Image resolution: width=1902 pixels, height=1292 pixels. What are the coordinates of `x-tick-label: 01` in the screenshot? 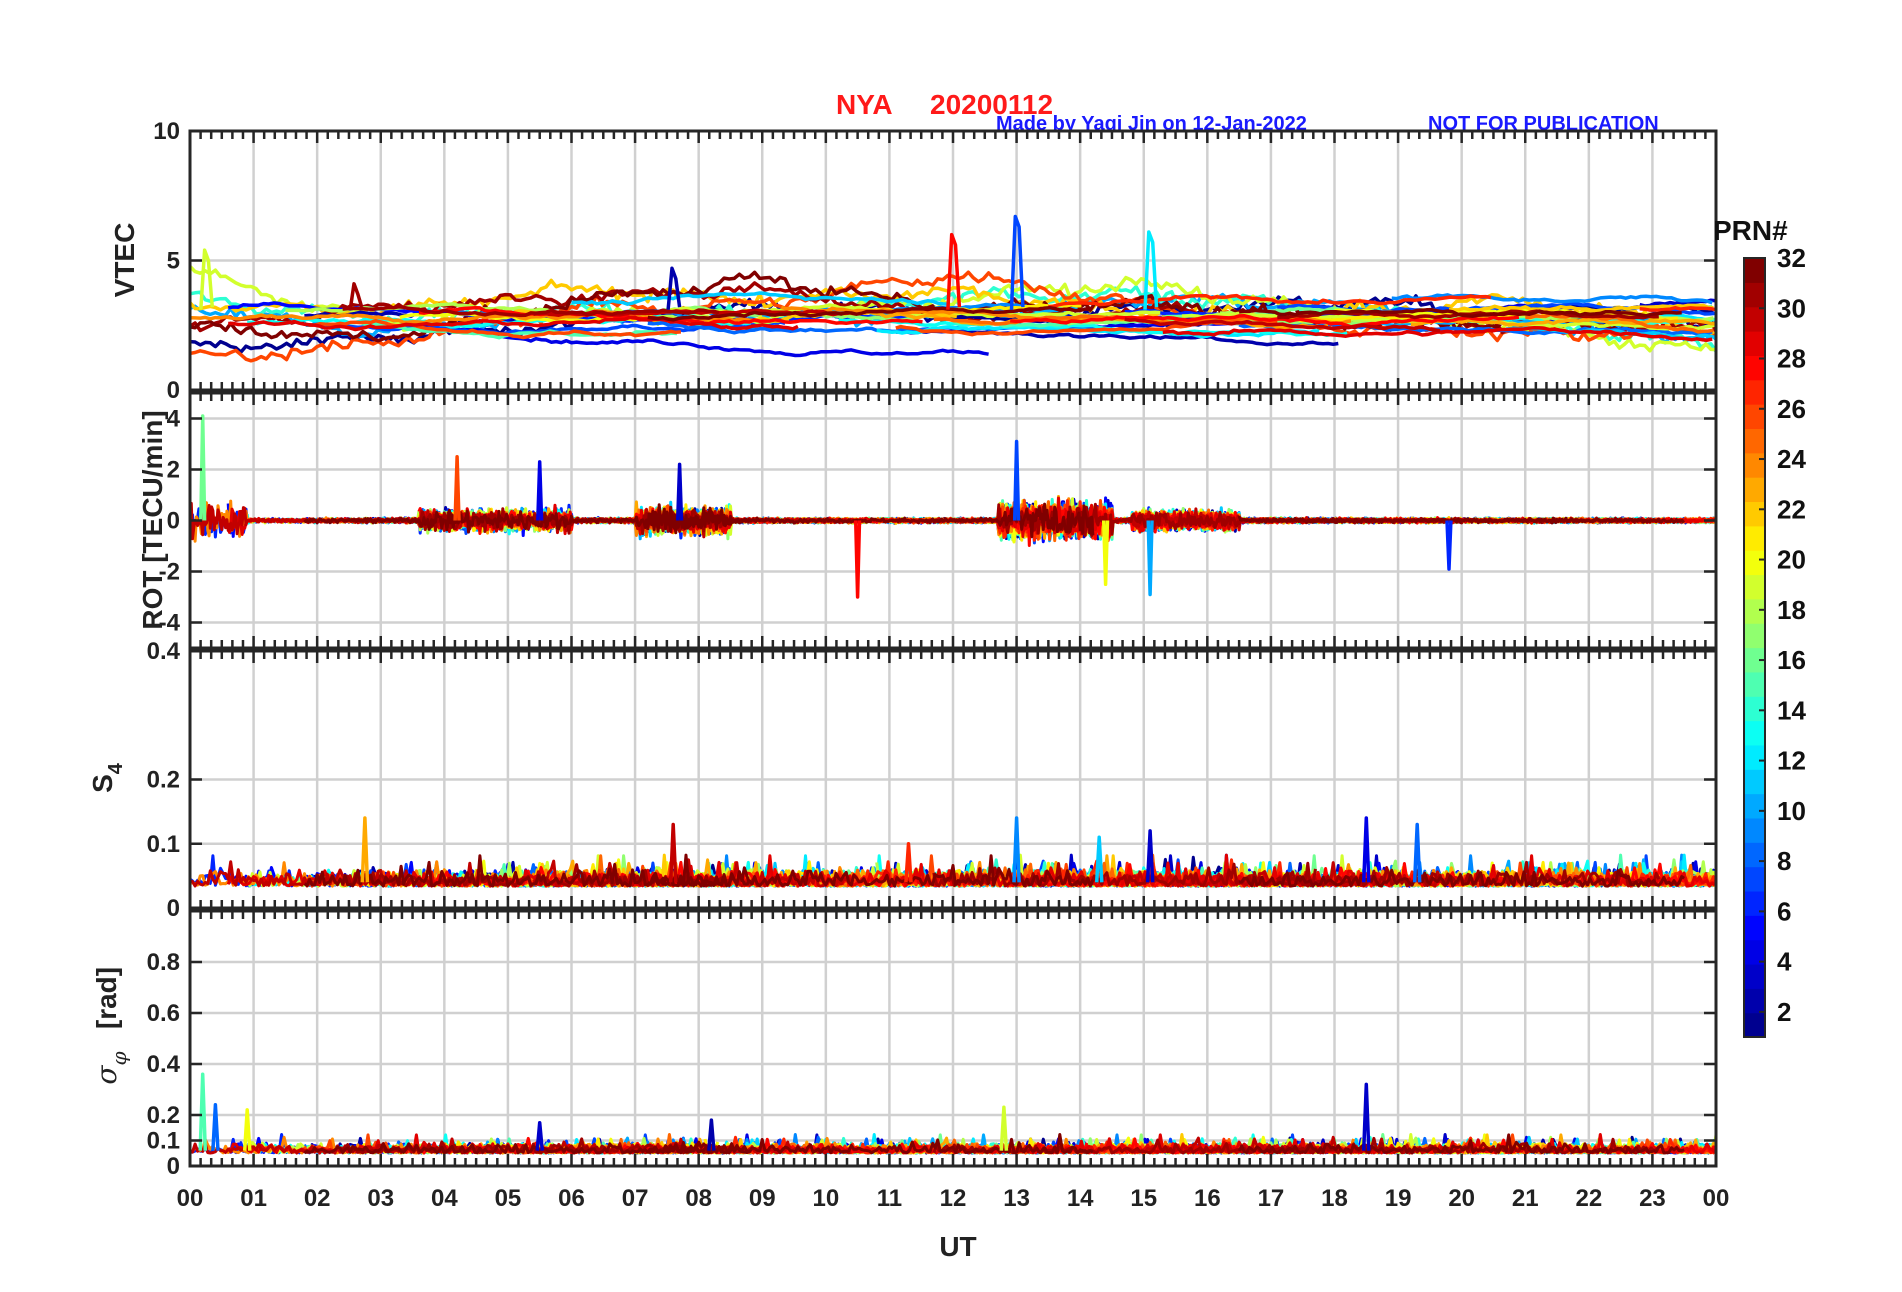 It's located at (253, 1198).